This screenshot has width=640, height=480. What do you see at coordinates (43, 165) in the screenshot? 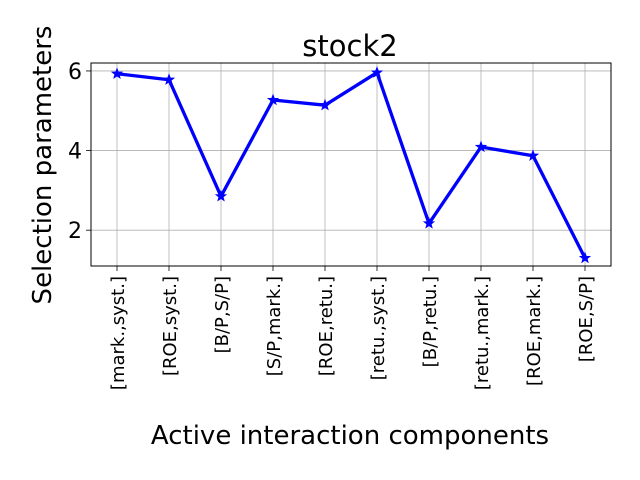
I see `y-axis-label: Selection parameters` at bounding box center [43, 165].